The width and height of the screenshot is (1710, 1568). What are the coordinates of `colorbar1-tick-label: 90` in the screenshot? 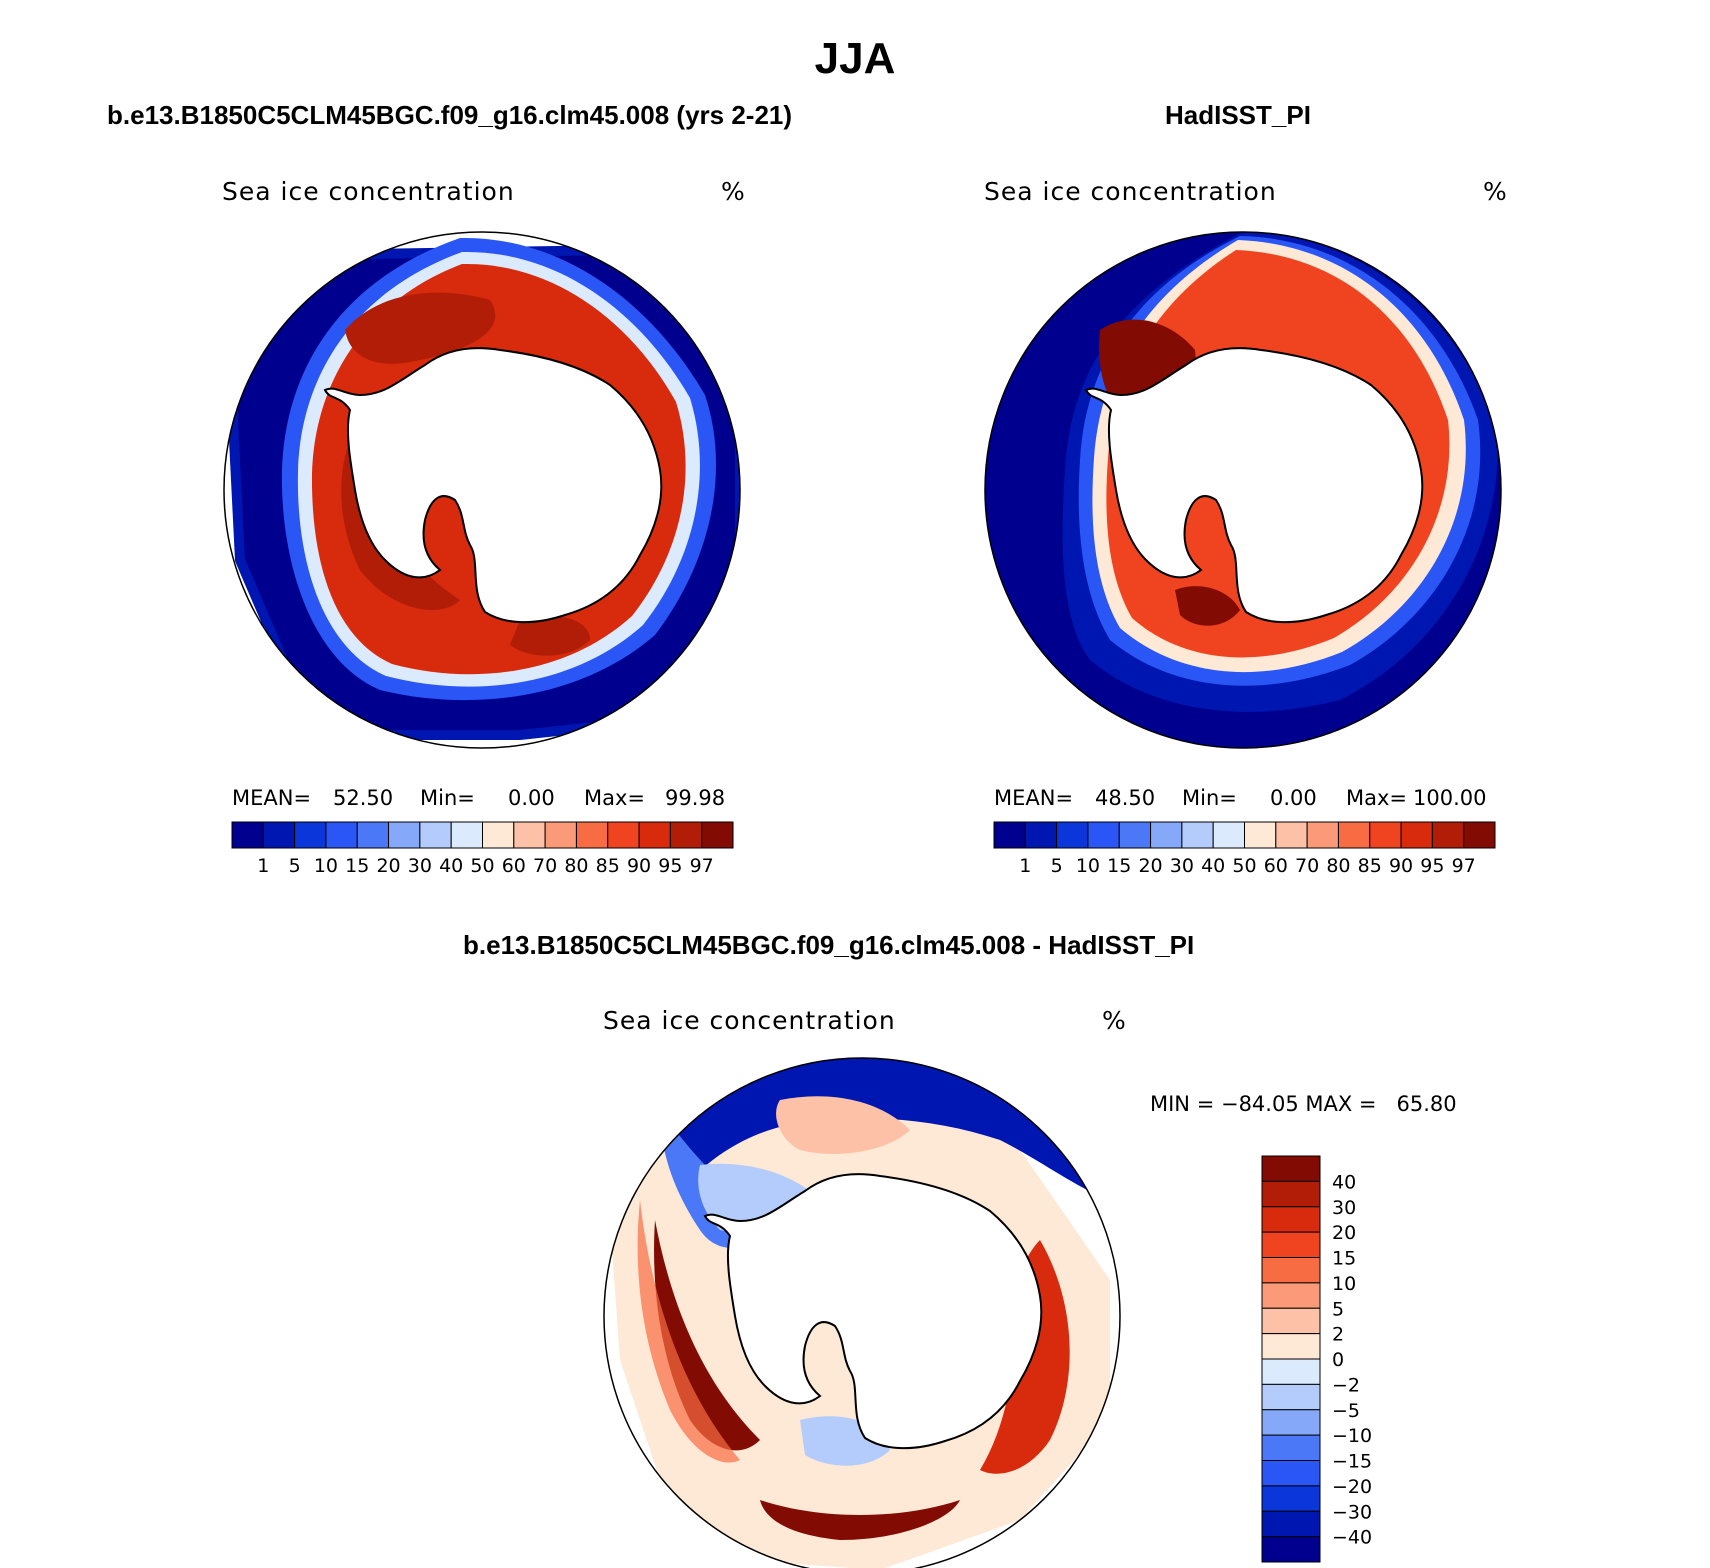 It's located at (639, 866).